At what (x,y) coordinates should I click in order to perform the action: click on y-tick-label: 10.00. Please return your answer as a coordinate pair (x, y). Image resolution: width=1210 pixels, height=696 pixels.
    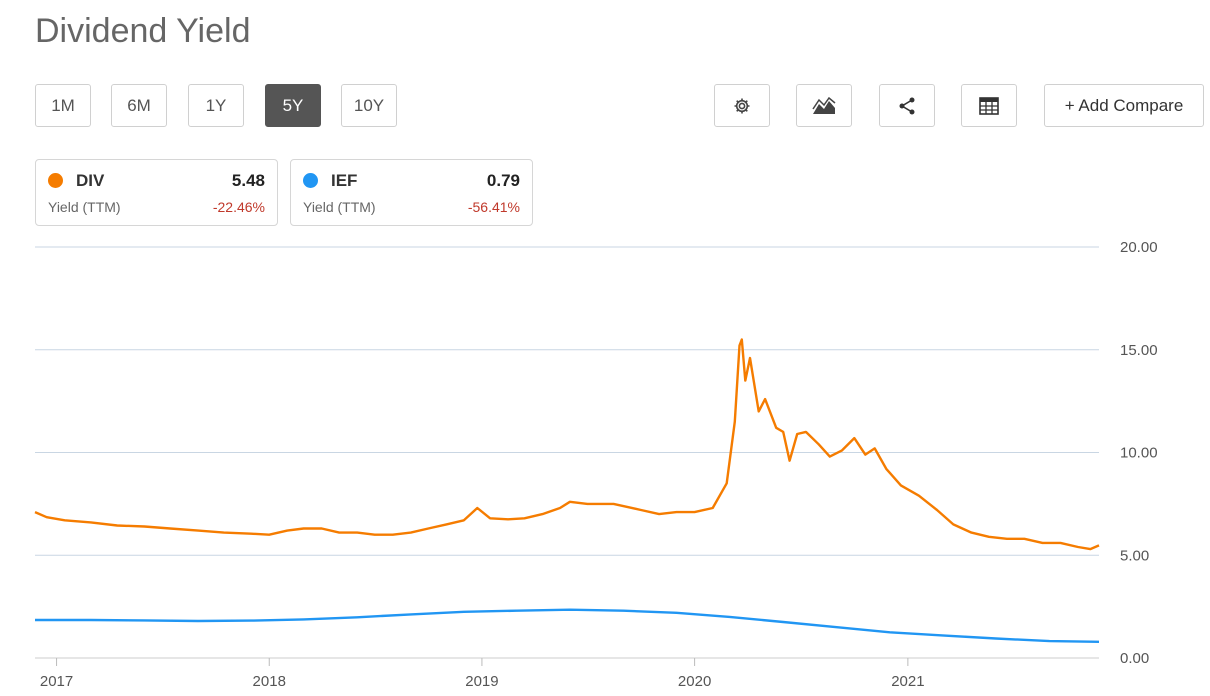
    Looking at the image, I should click on (1139, 453).